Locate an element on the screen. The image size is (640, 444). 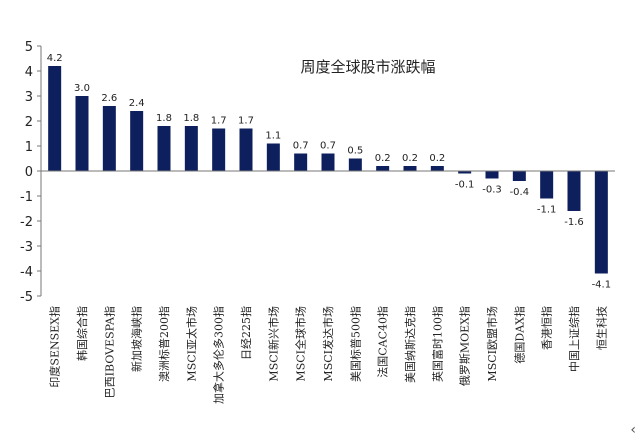
x-tick-label: MSCI全球市场 is located at coordinates (301, 344).